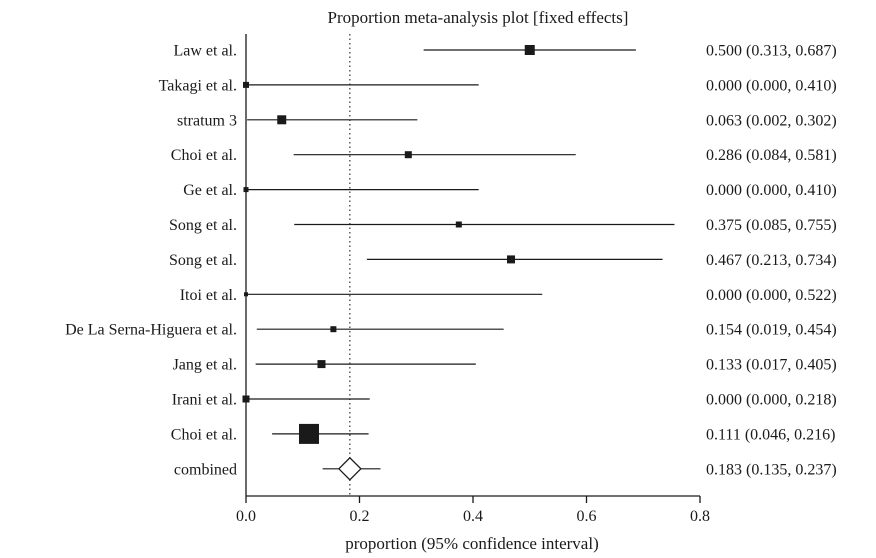  I want to click on study-label: Ge et al., so click(210, 190).